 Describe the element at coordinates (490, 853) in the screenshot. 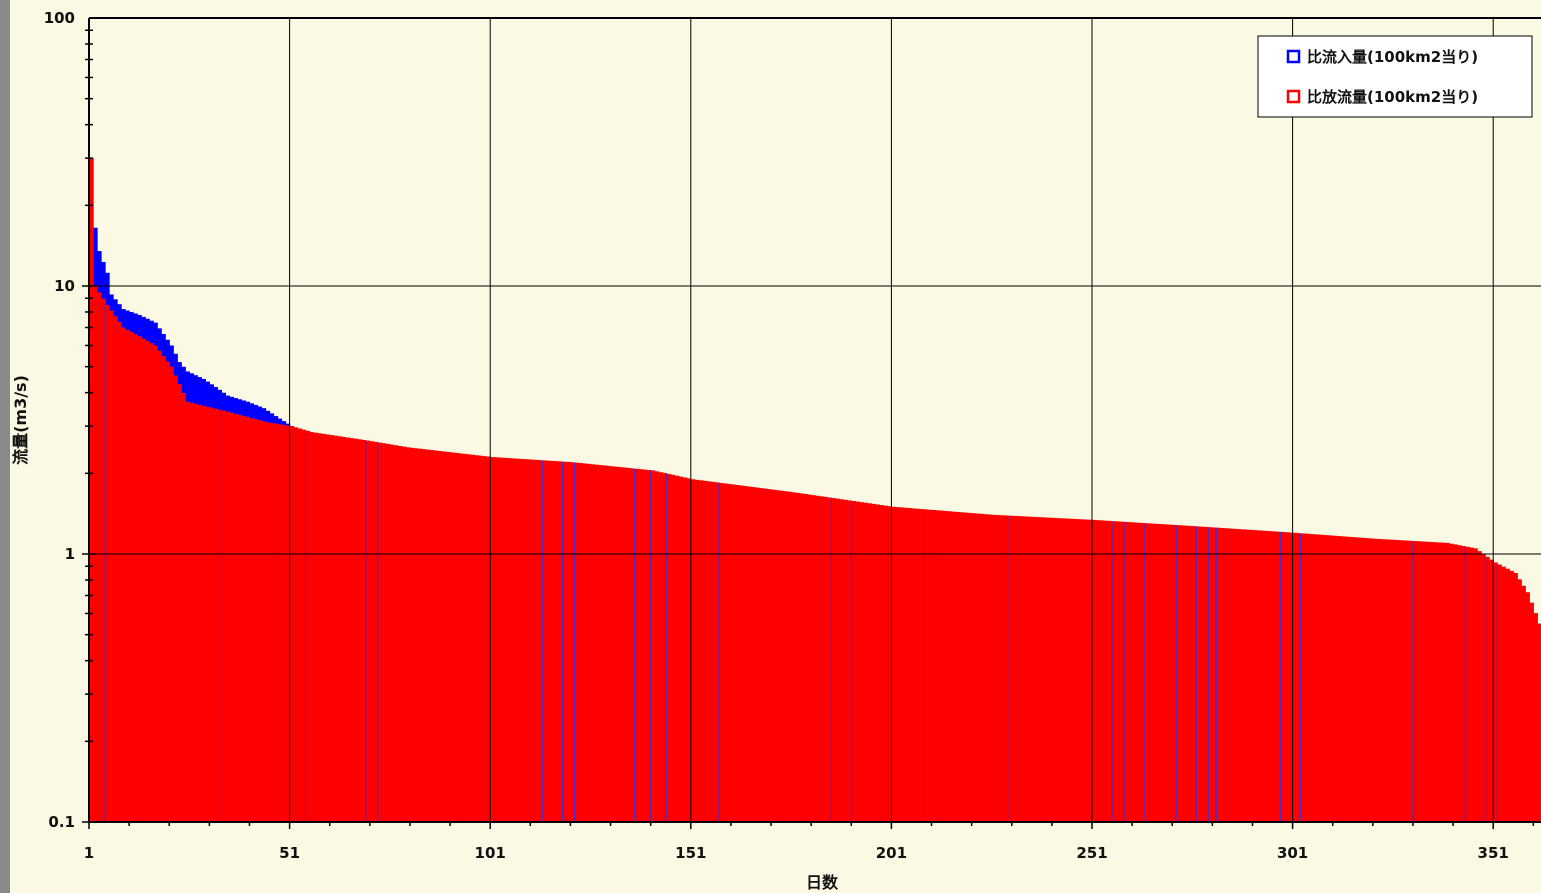

I see `x-tick-label-101: 101` at that location.